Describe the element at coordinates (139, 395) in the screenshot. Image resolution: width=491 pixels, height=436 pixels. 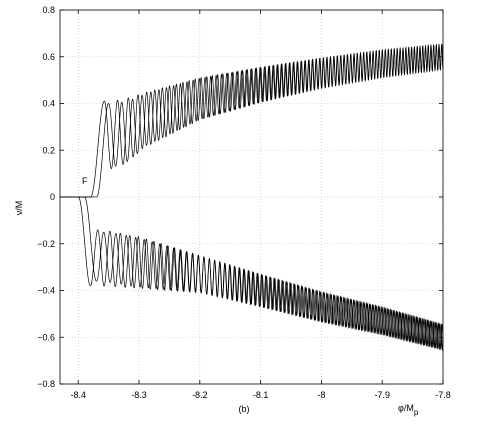
I see `x-tick-label: -8.3` at that location.